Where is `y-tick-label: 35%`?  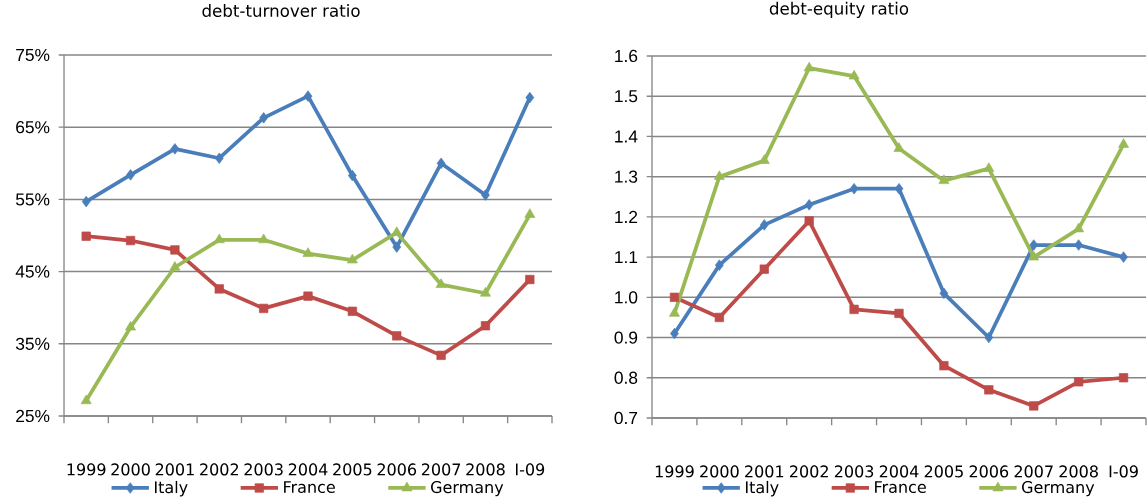 y-tick-label: 35% is located at coordinates (32, 343).